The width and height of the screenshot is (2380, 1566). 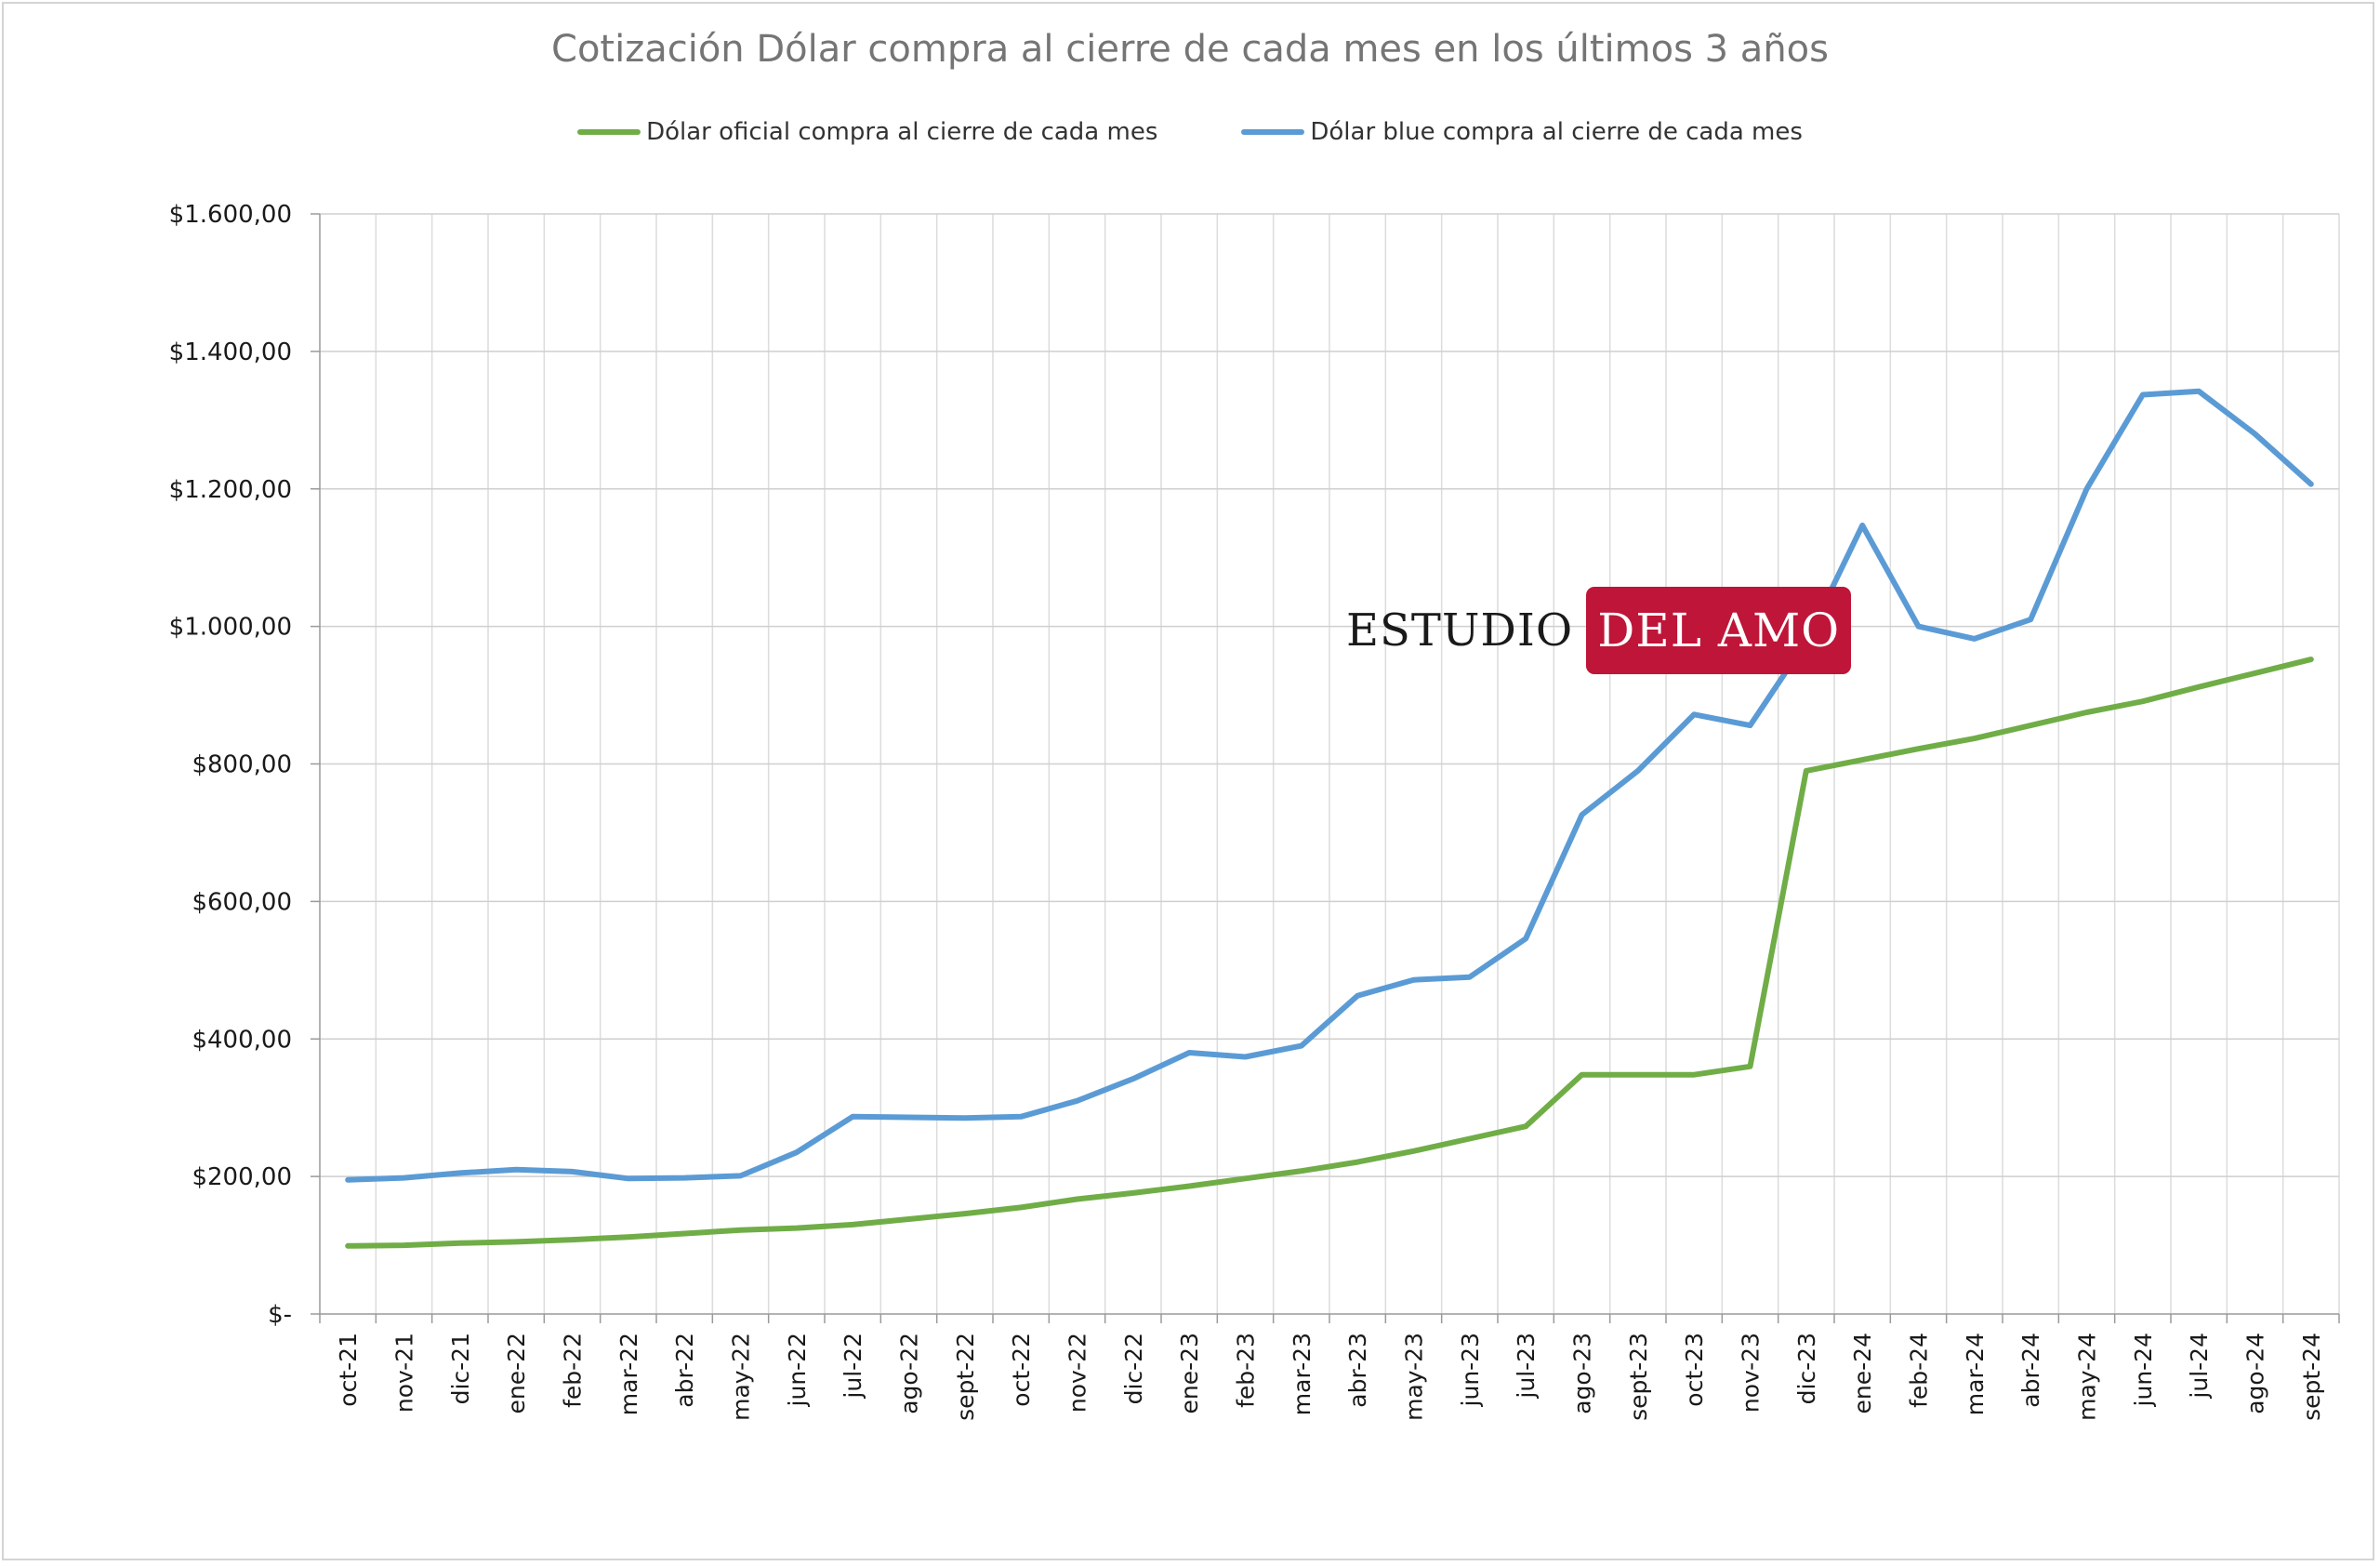 What do you see at coordinates (2255, 1373) in the screenshot?
I see `x-tick-label: ago-24` at bounding box center [2255, 1373].